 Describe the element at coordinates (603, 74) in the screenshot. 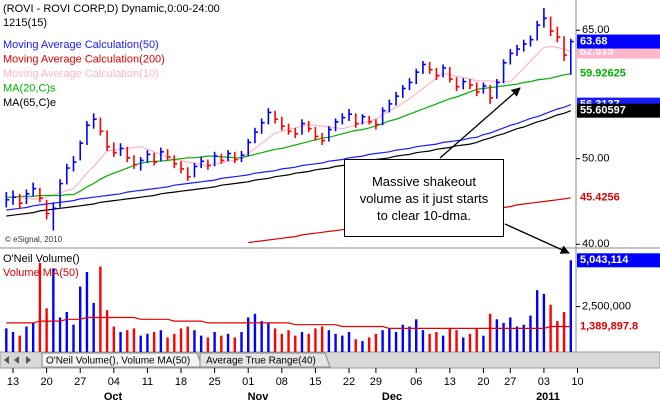

I see `last-value-label: 59.92625` at that location.